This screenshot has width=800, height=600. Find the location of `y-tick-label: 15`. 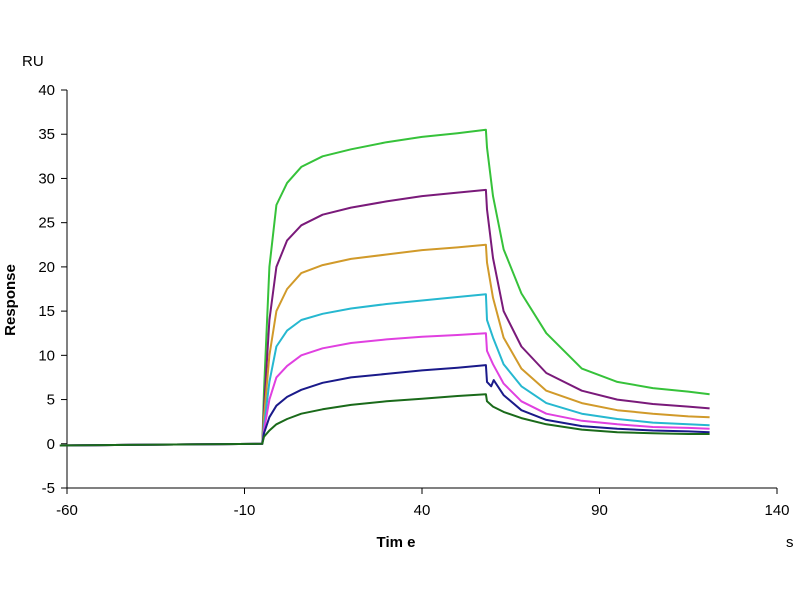

y-tick-label: 15 is located at coordinates (46, 311).